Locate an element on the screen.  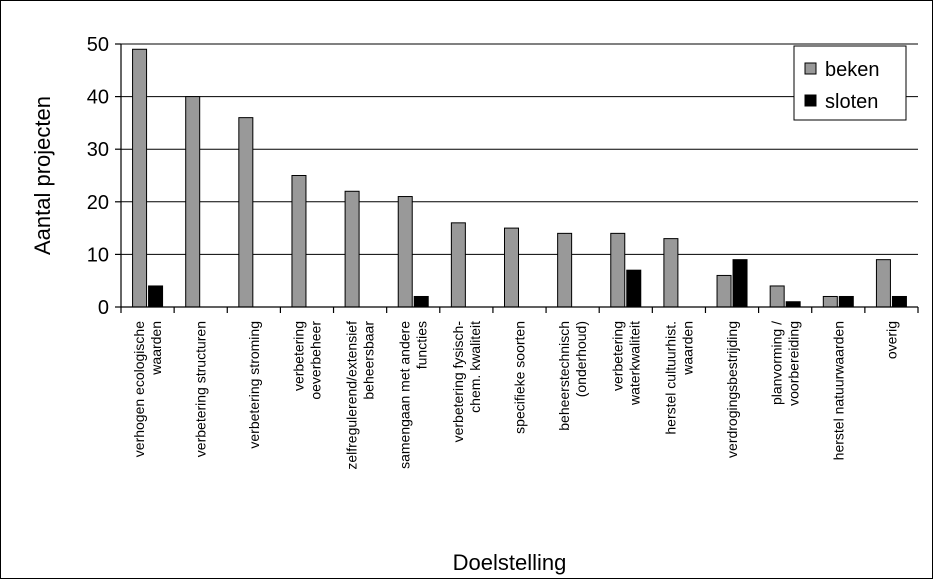
category-label-line: herstel cultuurhist. is located at coordinates (670, 378).